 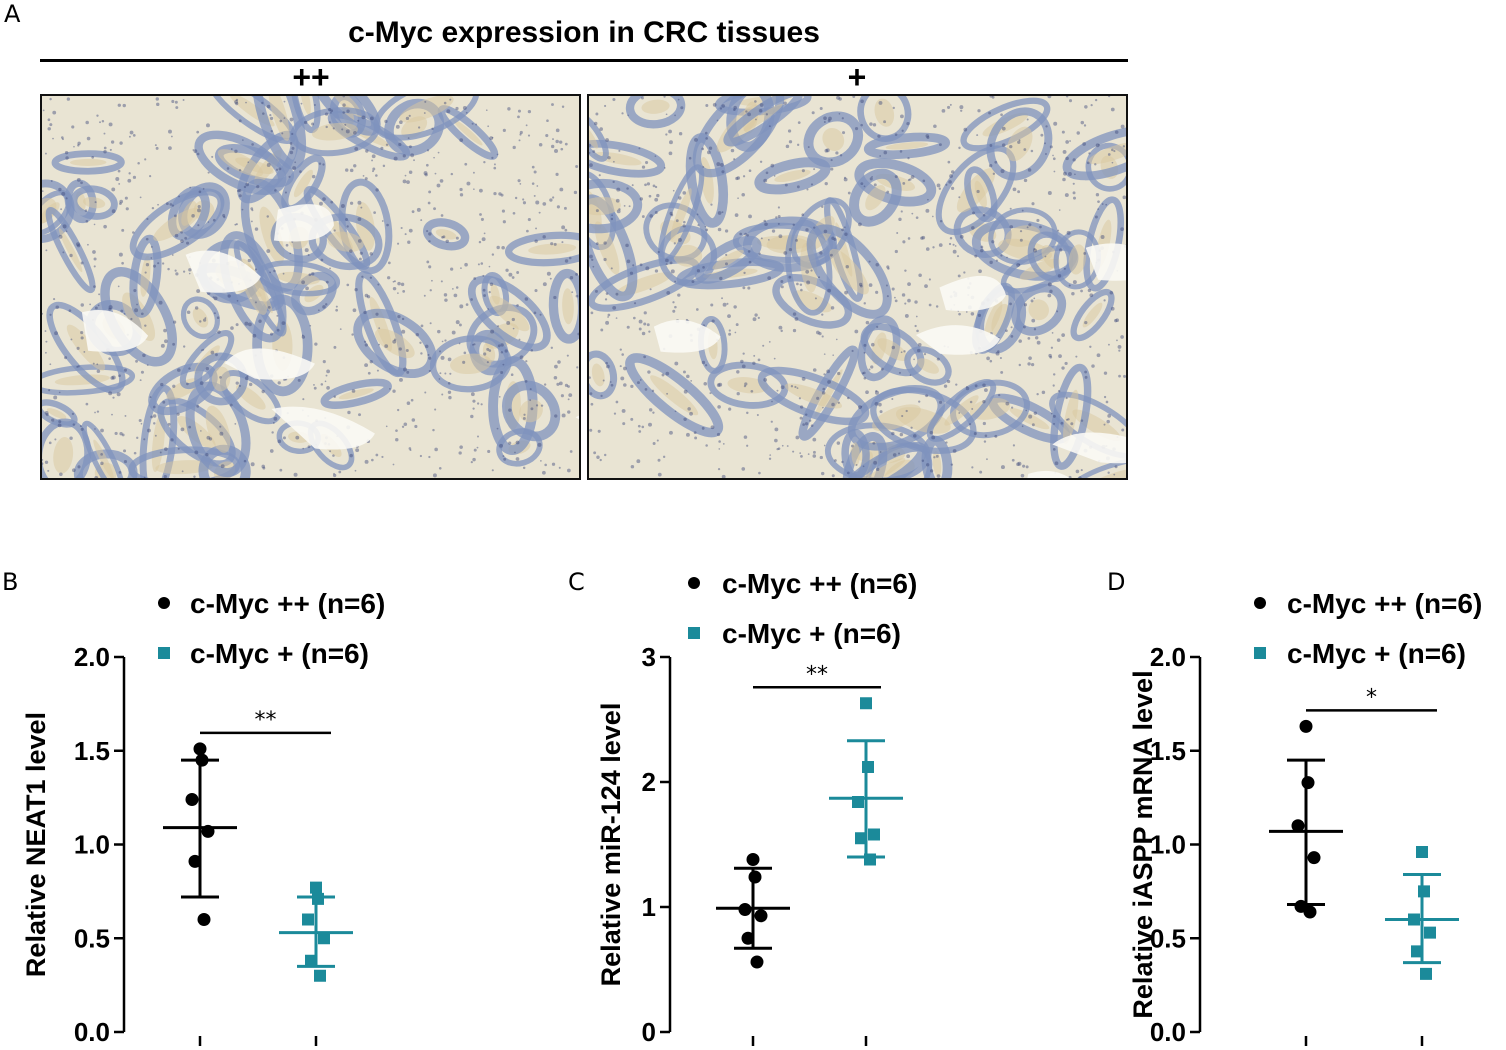 What do you see at coordinates (857, 287) in the screenshot?
I see `micrograph-low-expression` at bounding box center [857, 287].